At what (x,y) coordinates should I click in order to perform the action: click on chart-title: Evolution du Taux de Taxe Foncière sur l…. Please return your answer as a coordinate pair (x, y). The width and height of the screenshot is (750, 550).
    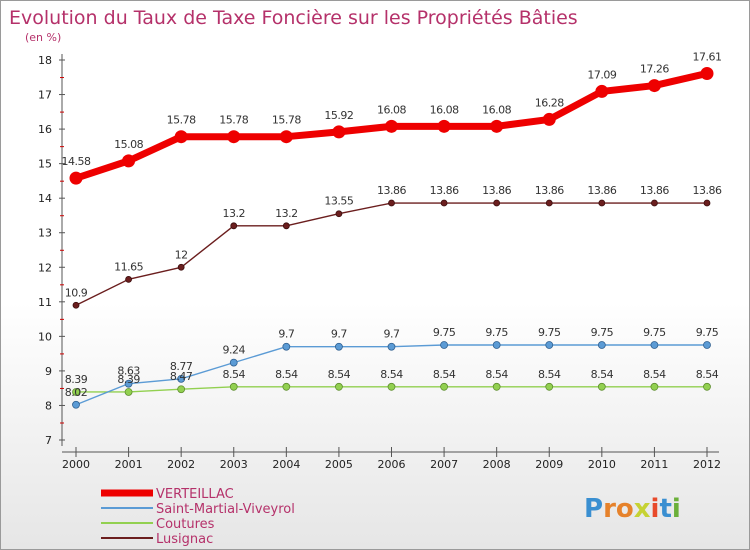
    Looking at the image, I should click on (293, 18).